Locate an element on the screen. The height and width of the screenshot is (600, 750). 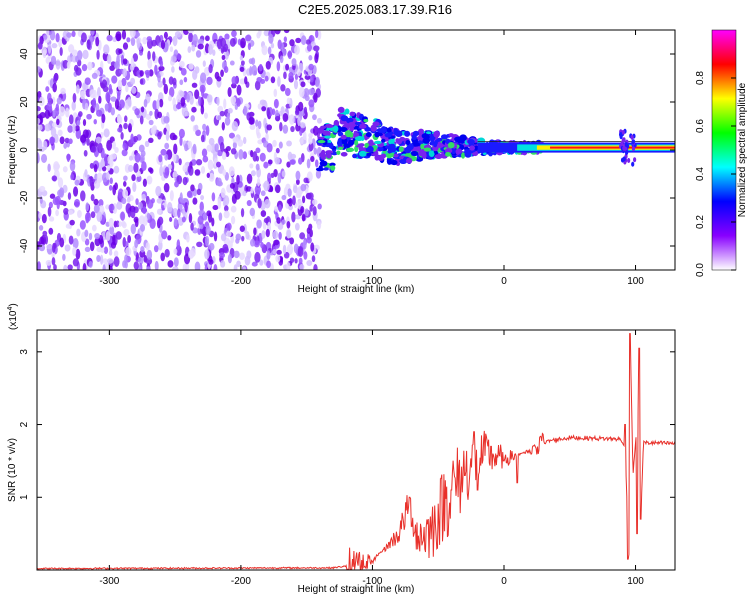
x-tick-label: -300 is located at coordinates (109, 581).